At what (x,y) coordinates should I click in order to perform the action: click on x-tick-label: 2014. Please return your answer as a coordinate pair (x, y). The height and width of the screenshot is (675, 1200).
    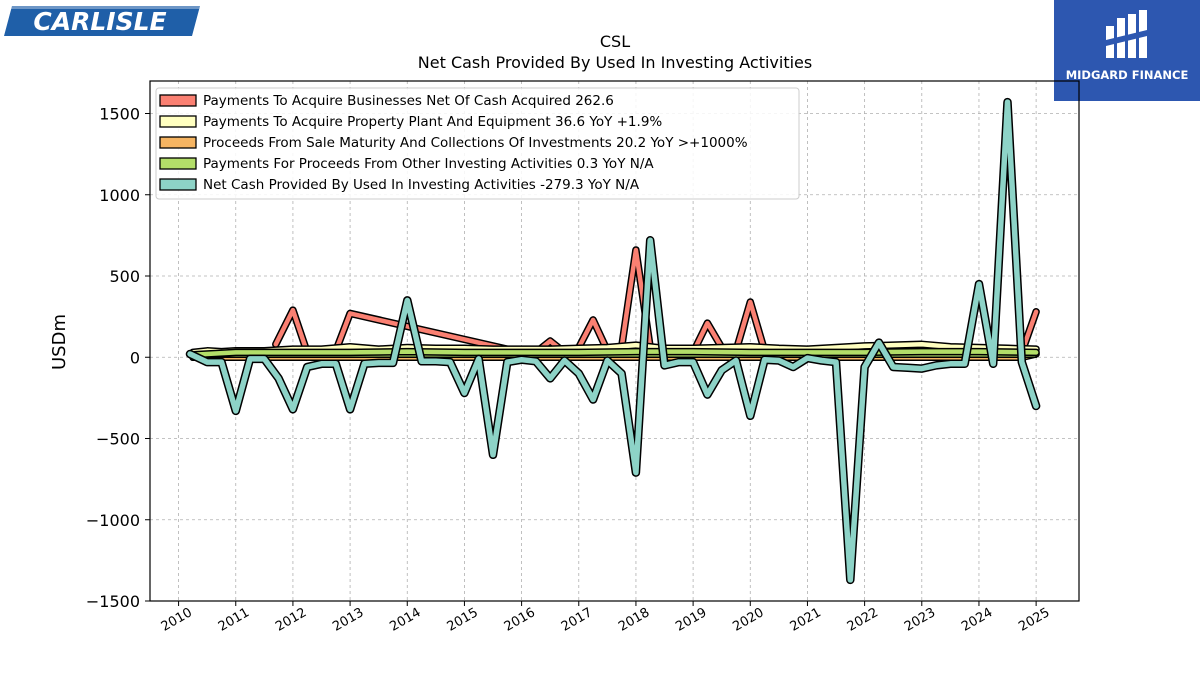
    Looking at the image, I should click on (405, 620).